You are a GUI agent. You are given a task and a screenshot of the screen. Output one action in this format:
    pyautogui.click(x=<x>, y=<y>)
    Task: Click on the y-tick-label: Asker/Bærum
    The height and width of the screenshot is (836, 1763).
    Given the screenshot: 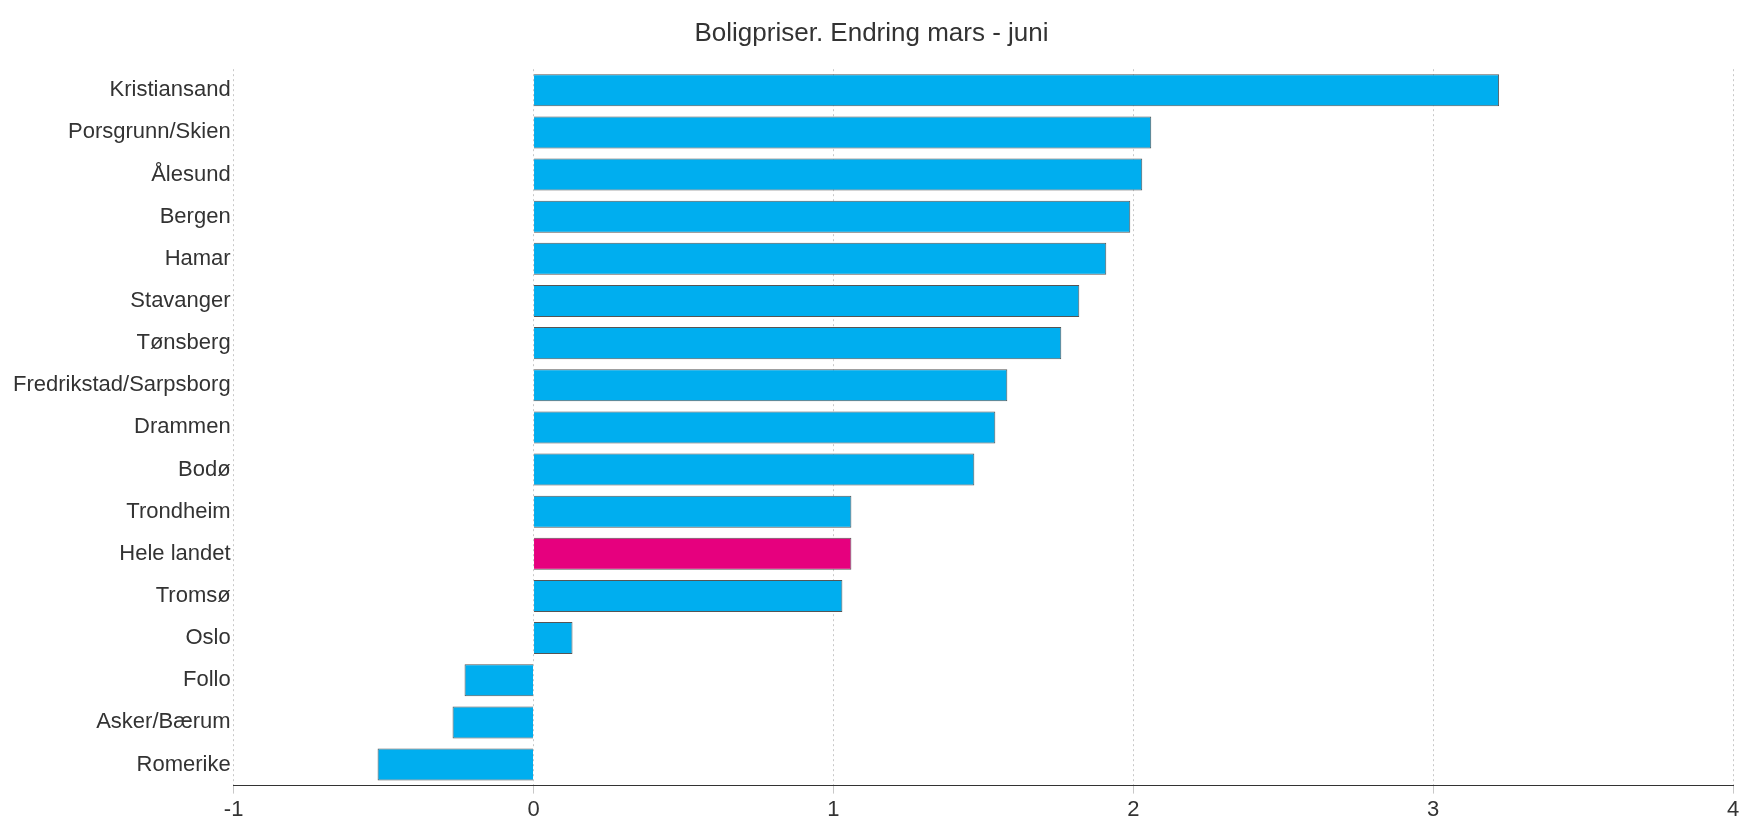 What is the action you would take?
    pyautogui.click(x=163, y=721)
    